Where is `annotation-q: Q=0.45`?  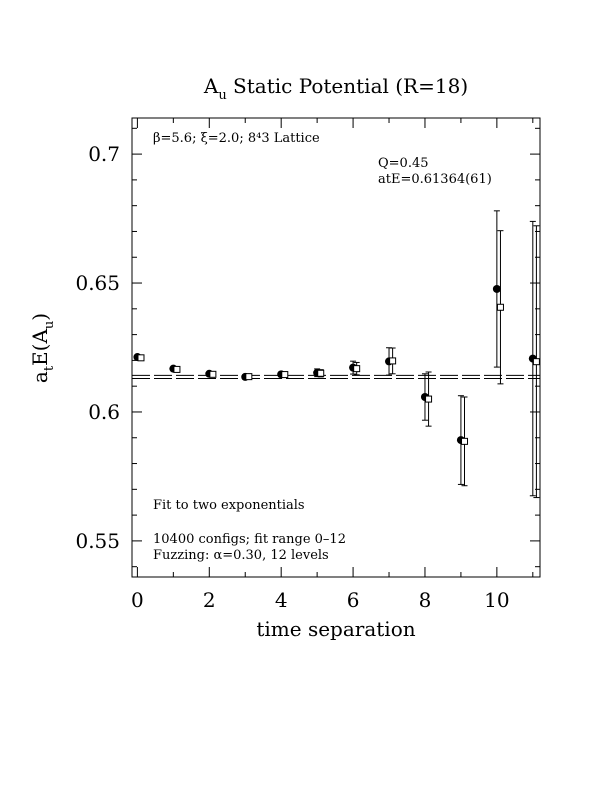 annotation-q: Q=0.45 is located at coordinates (403, 163).